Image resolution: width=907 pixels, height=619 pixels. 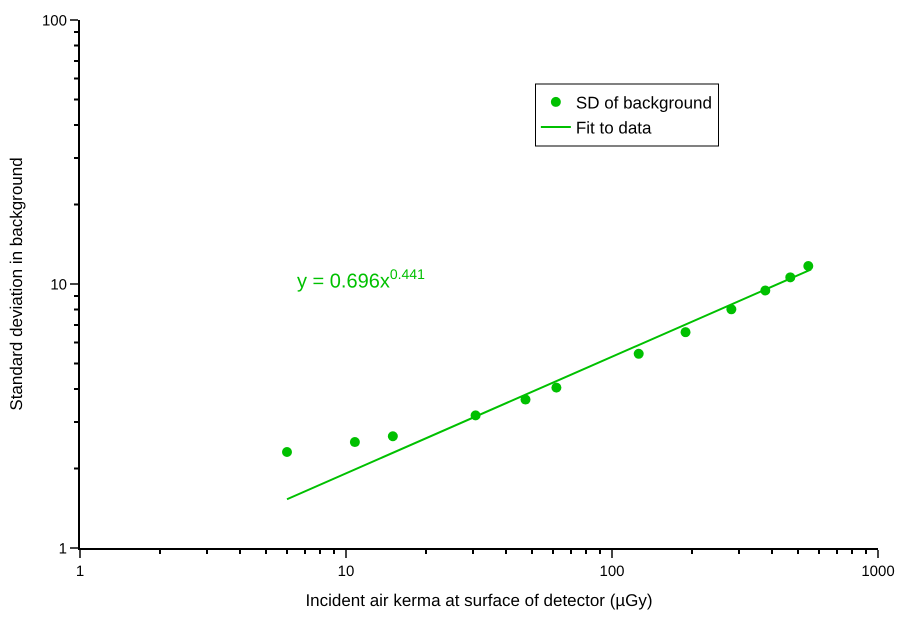 What do you see at coordinates (614, 128) in the screenshot?
I see `legend-label: Fit to data` at bounding box center [614, 128].